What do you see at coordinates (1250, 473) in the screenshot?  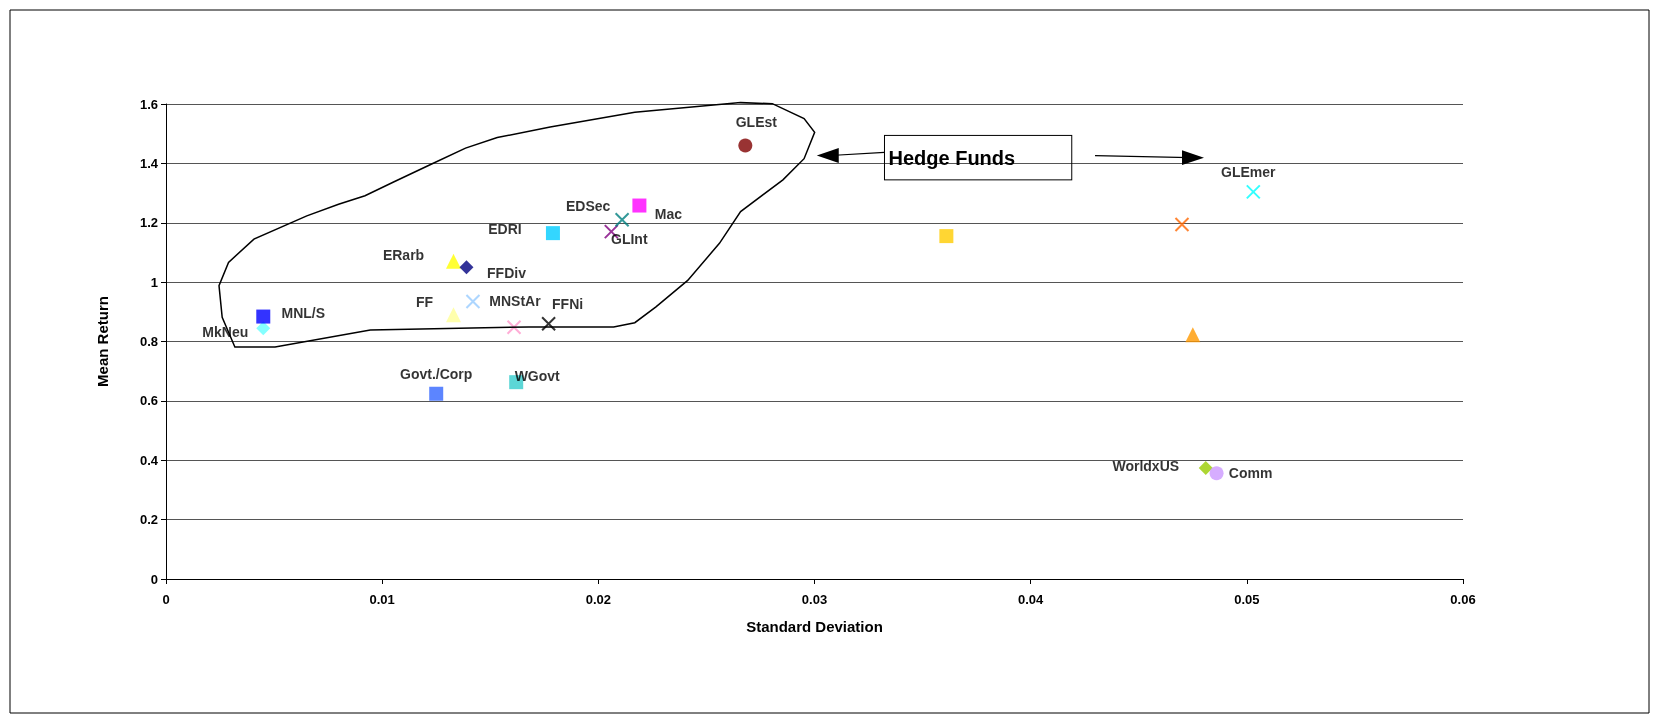 I see `series-label: Comm` at bounding box center [1250, 473].